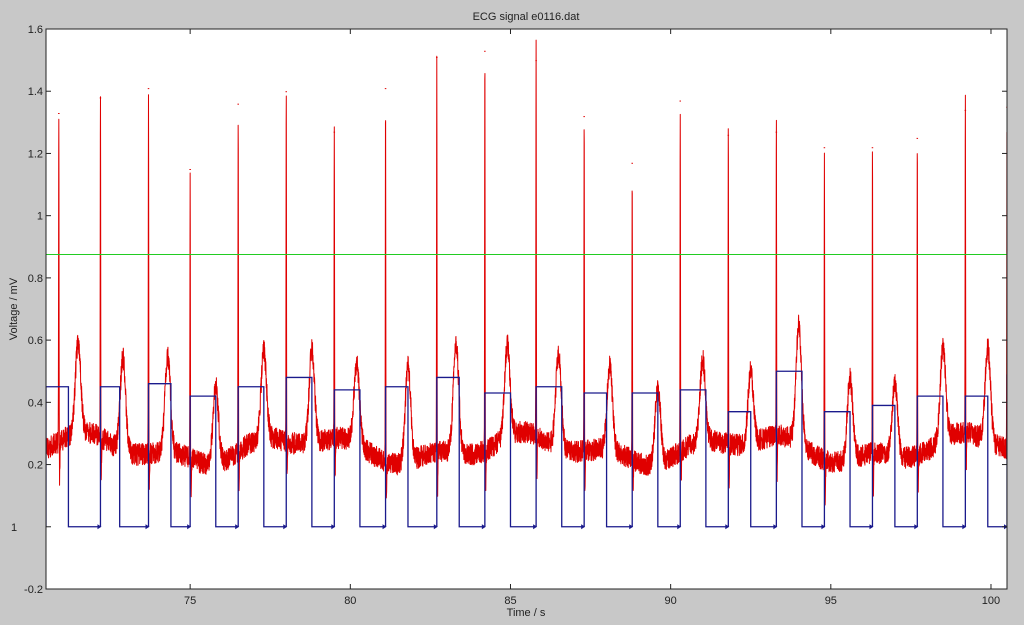 Image resolution: width=1024 pixels, height=625 pixels. Describe the element at coordinates (35, 466) in the screenshot. I see `y-tick-label: 0.2` at that location.